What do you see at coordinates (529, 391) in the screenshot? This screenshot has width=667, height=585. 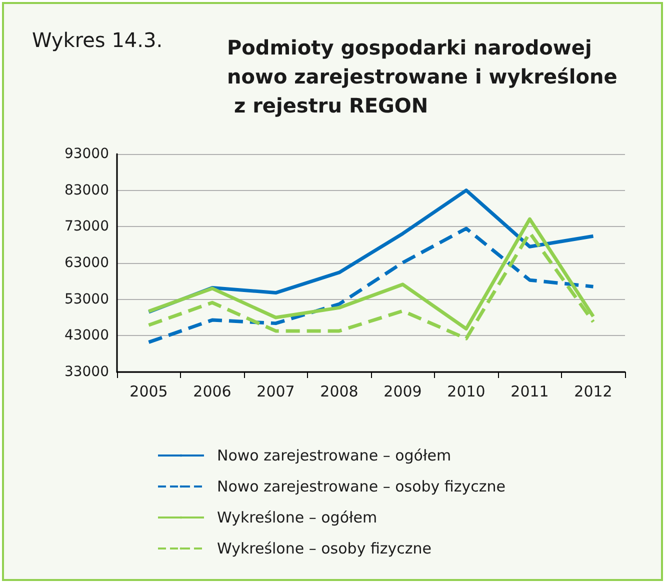 I see `x-tick-label: 2011` at bounding box center [529, 391].